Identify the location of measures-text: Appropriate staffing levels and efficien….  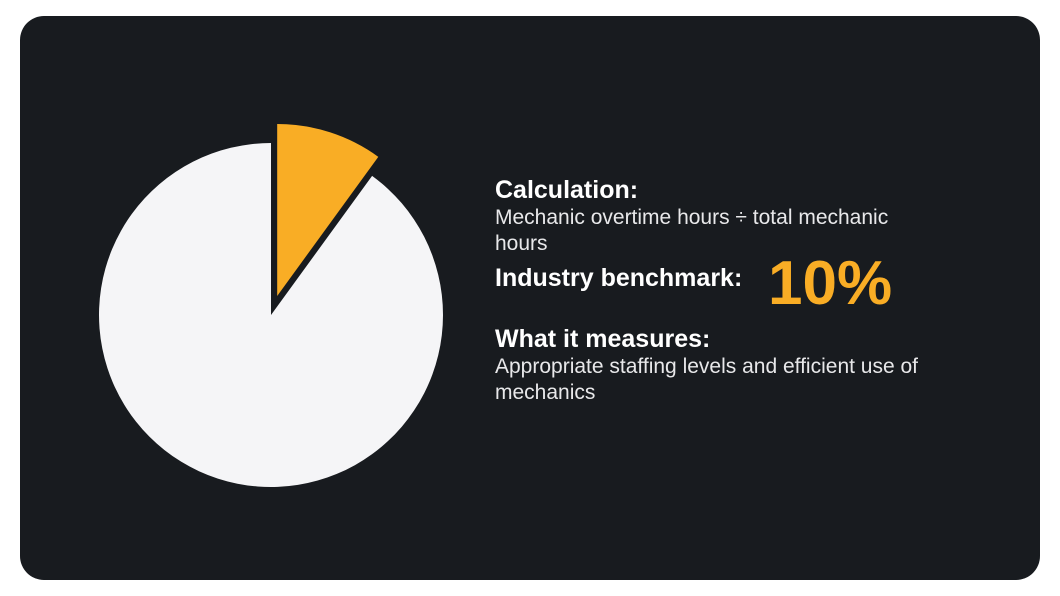
(706, 379).